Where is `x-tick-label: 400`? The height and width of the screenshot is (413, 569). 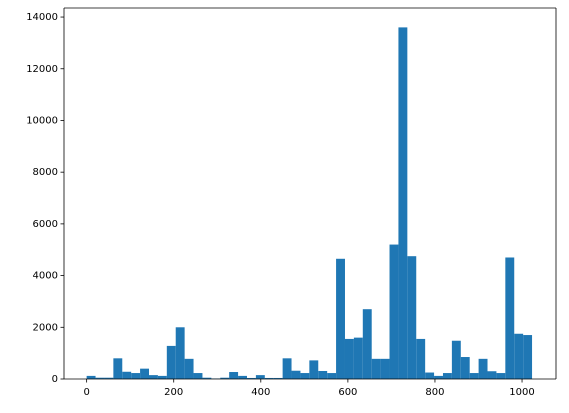
x-tick-label: 400 is located at coordinates (260, 392).